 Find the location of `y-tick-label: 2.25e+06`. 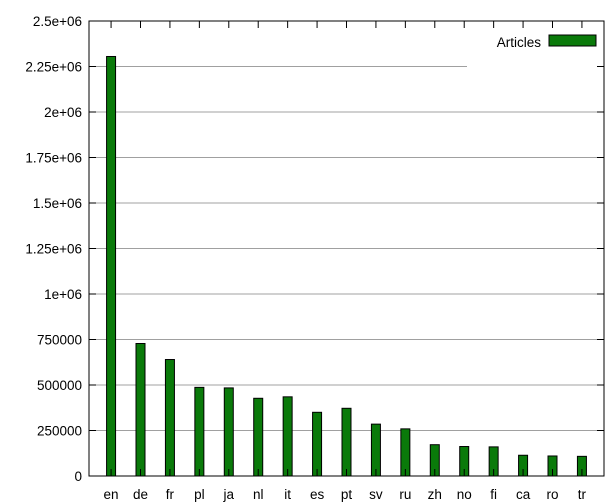

y-tick-label: 2.25e+06 is located at coordinates (53, 67).